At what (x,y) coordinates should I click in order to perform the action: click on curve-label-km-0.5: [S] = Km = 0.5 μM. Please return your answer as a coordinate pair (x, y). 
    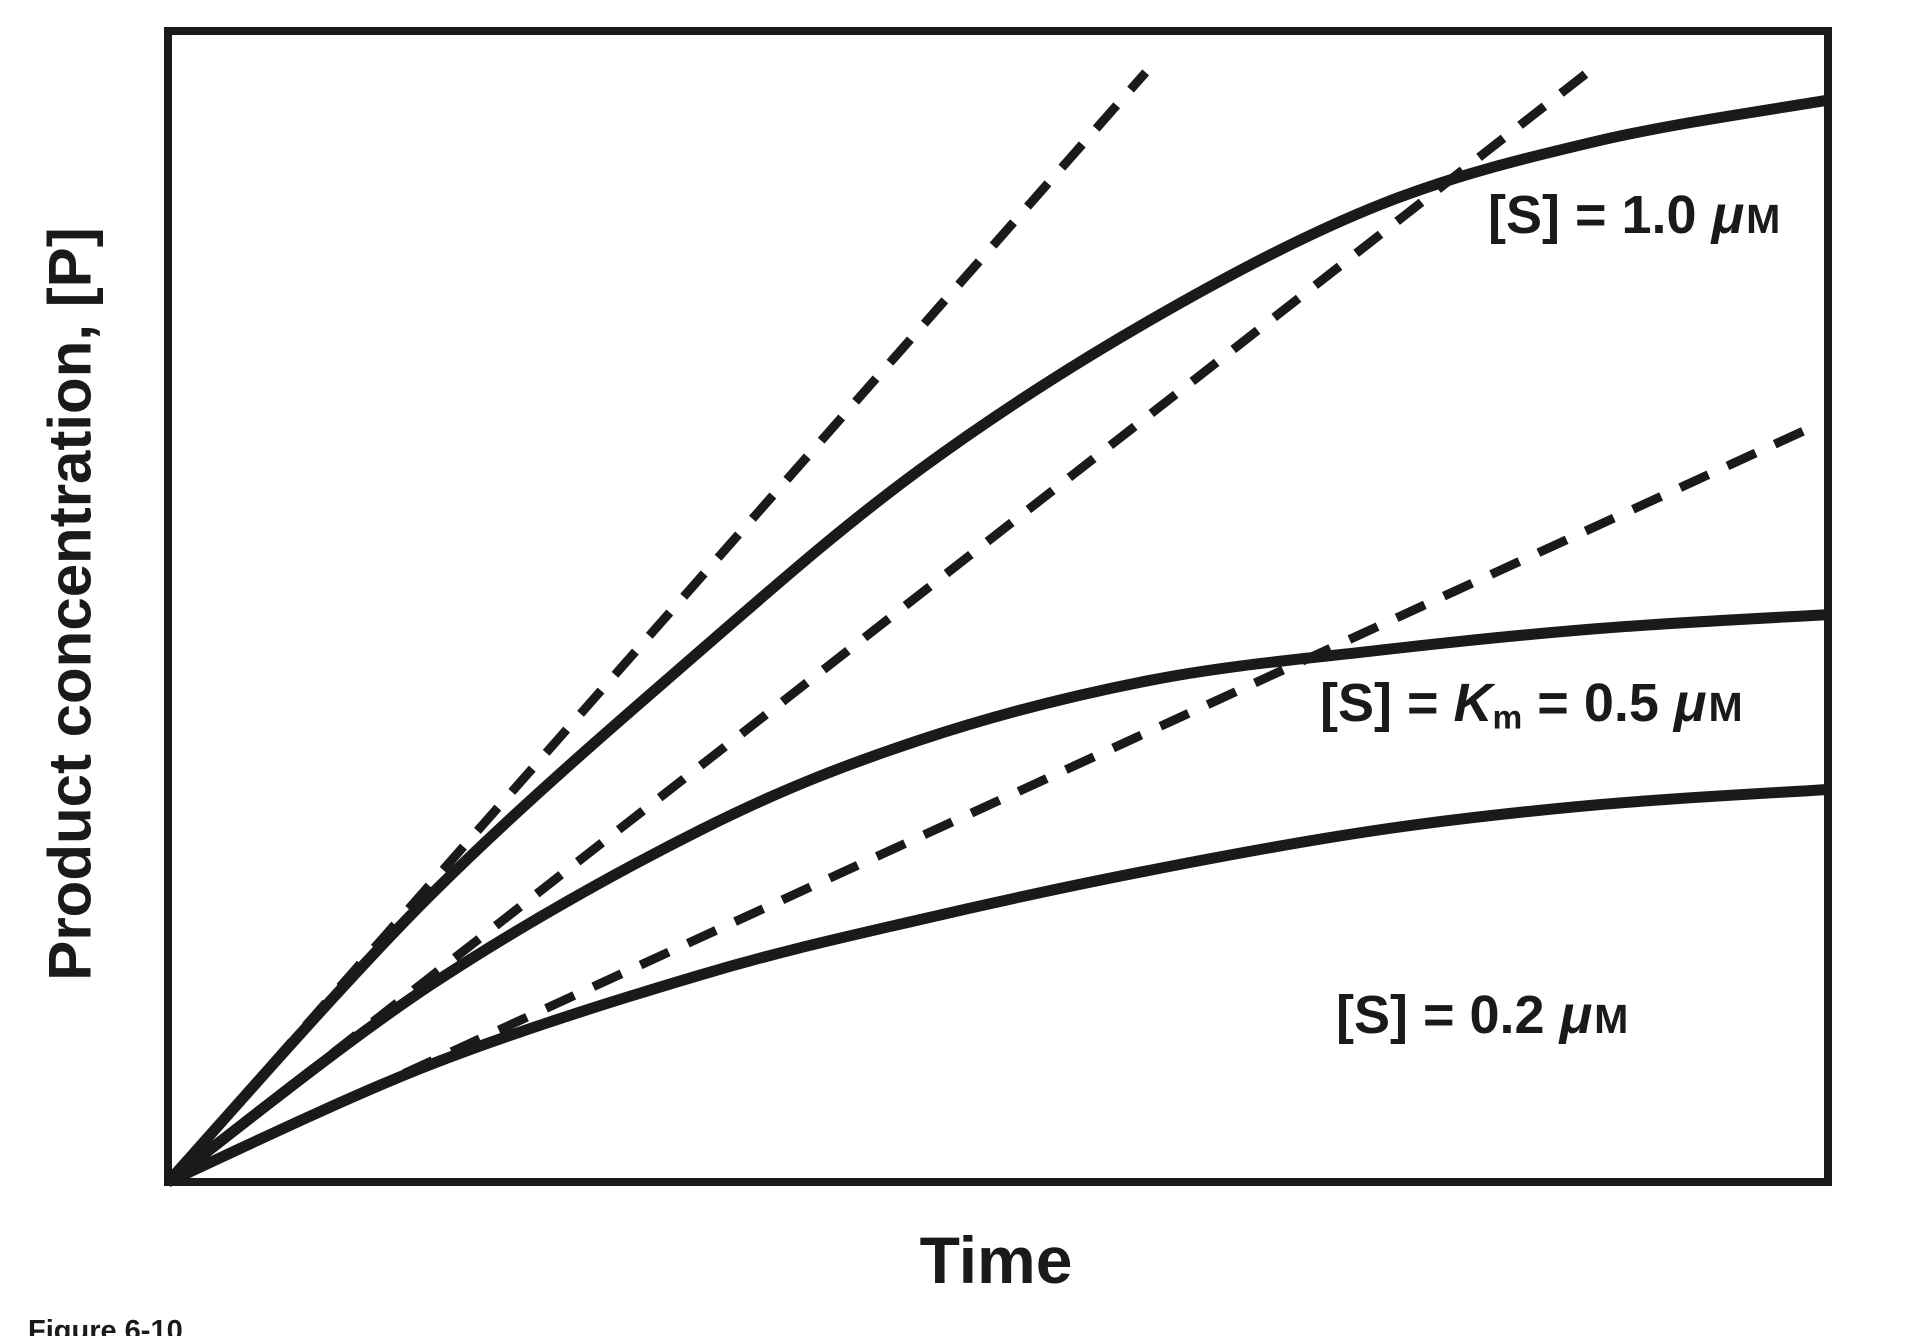
    Looking at the image, I should click on (1531, 704).